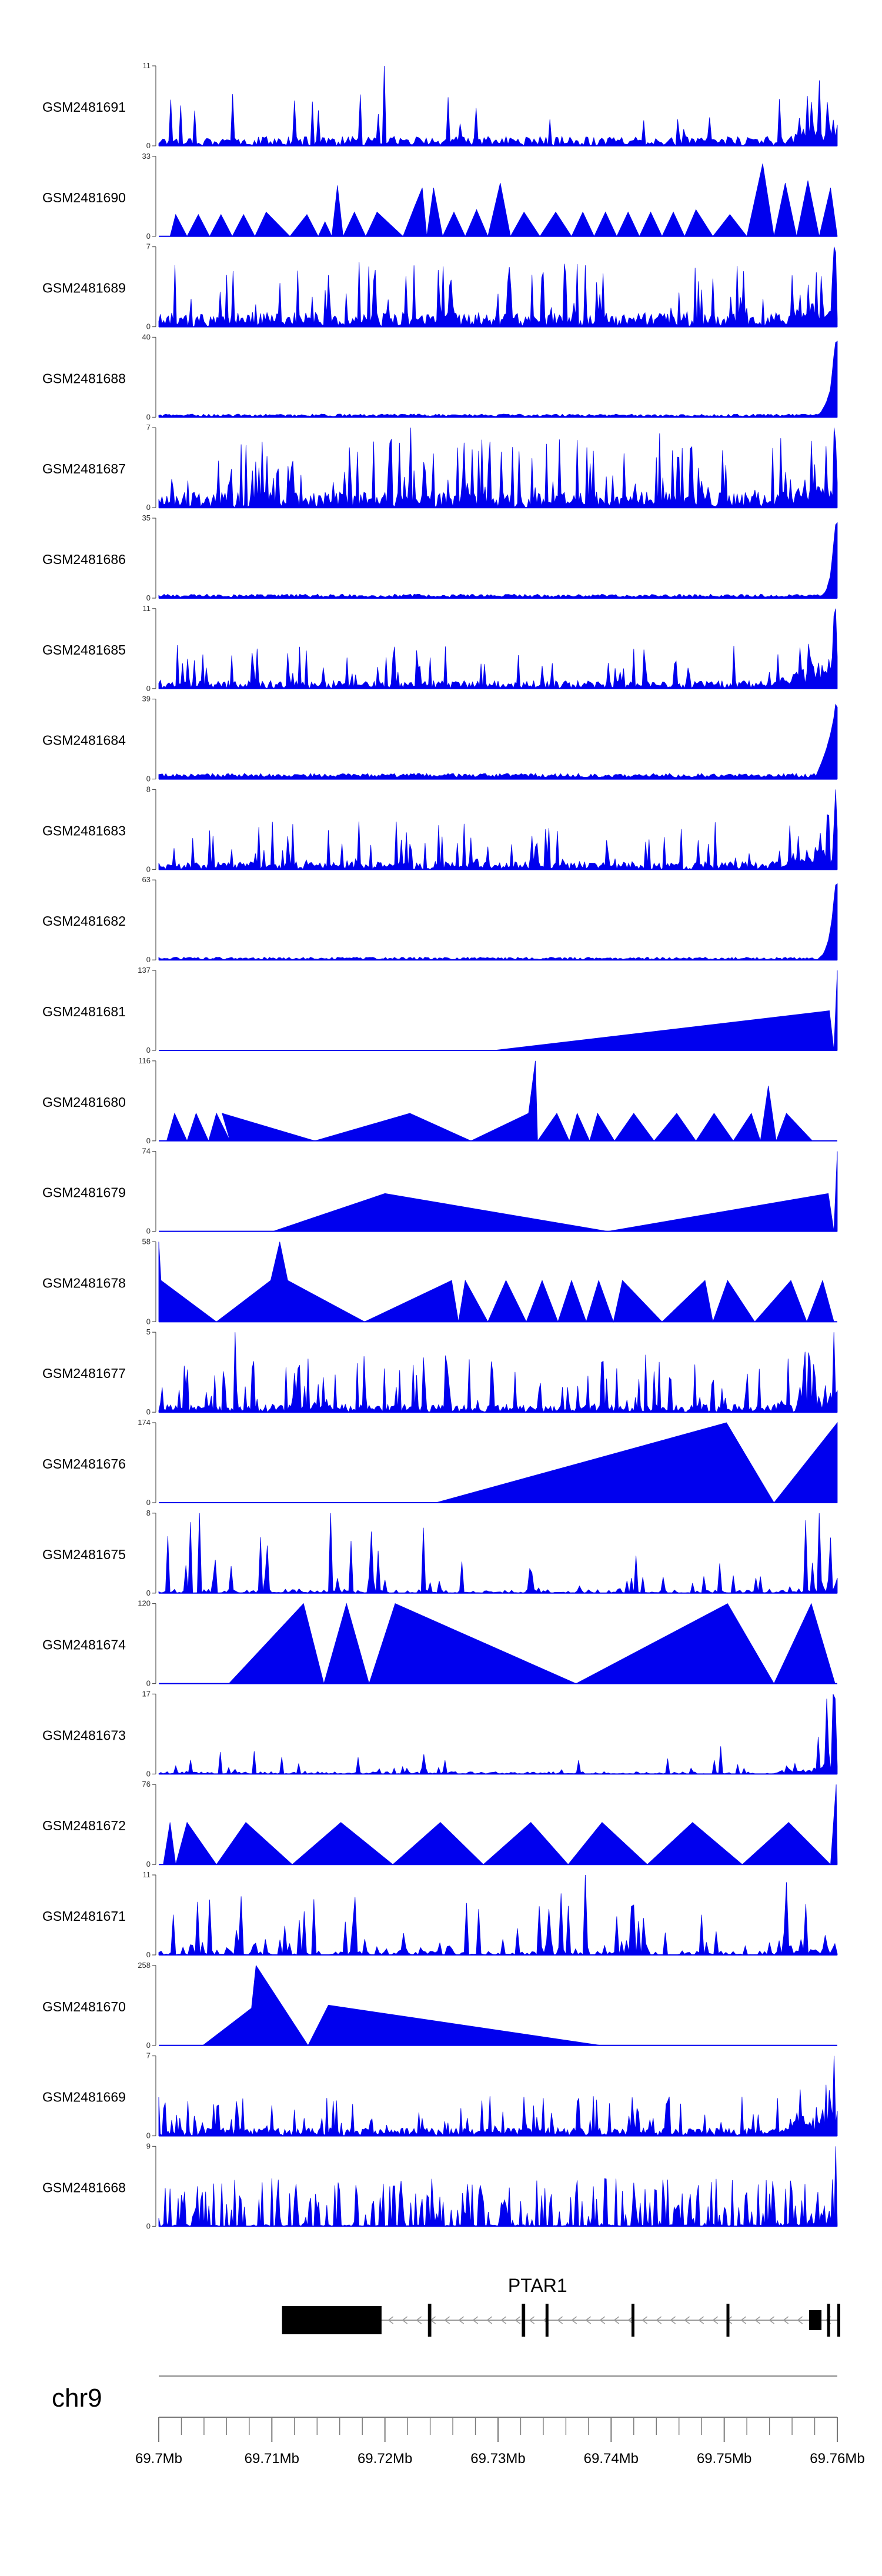  What do you see at coordinates (84, 2187) in the screenshot?
I see `track-name-label: GSM2481668` at bounding box center [84, 2187].